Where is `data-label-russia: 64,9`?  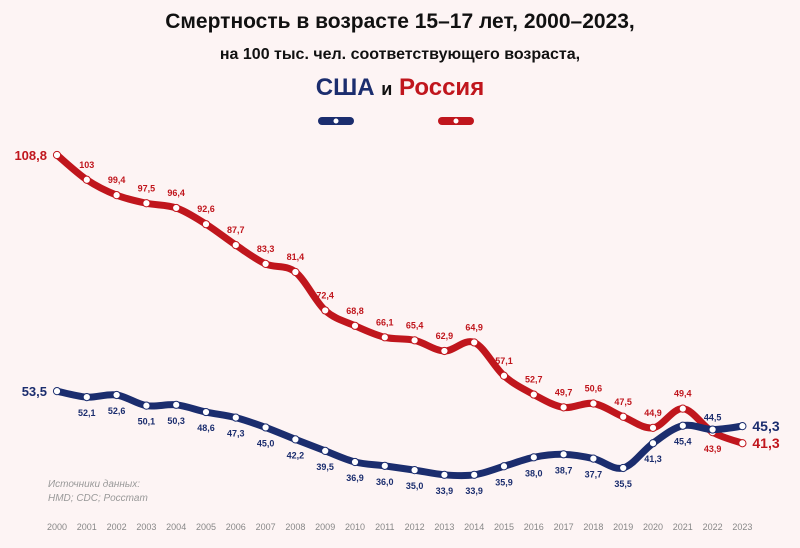 data-label-russia: 64,9 is located at coordinates (474, 327).